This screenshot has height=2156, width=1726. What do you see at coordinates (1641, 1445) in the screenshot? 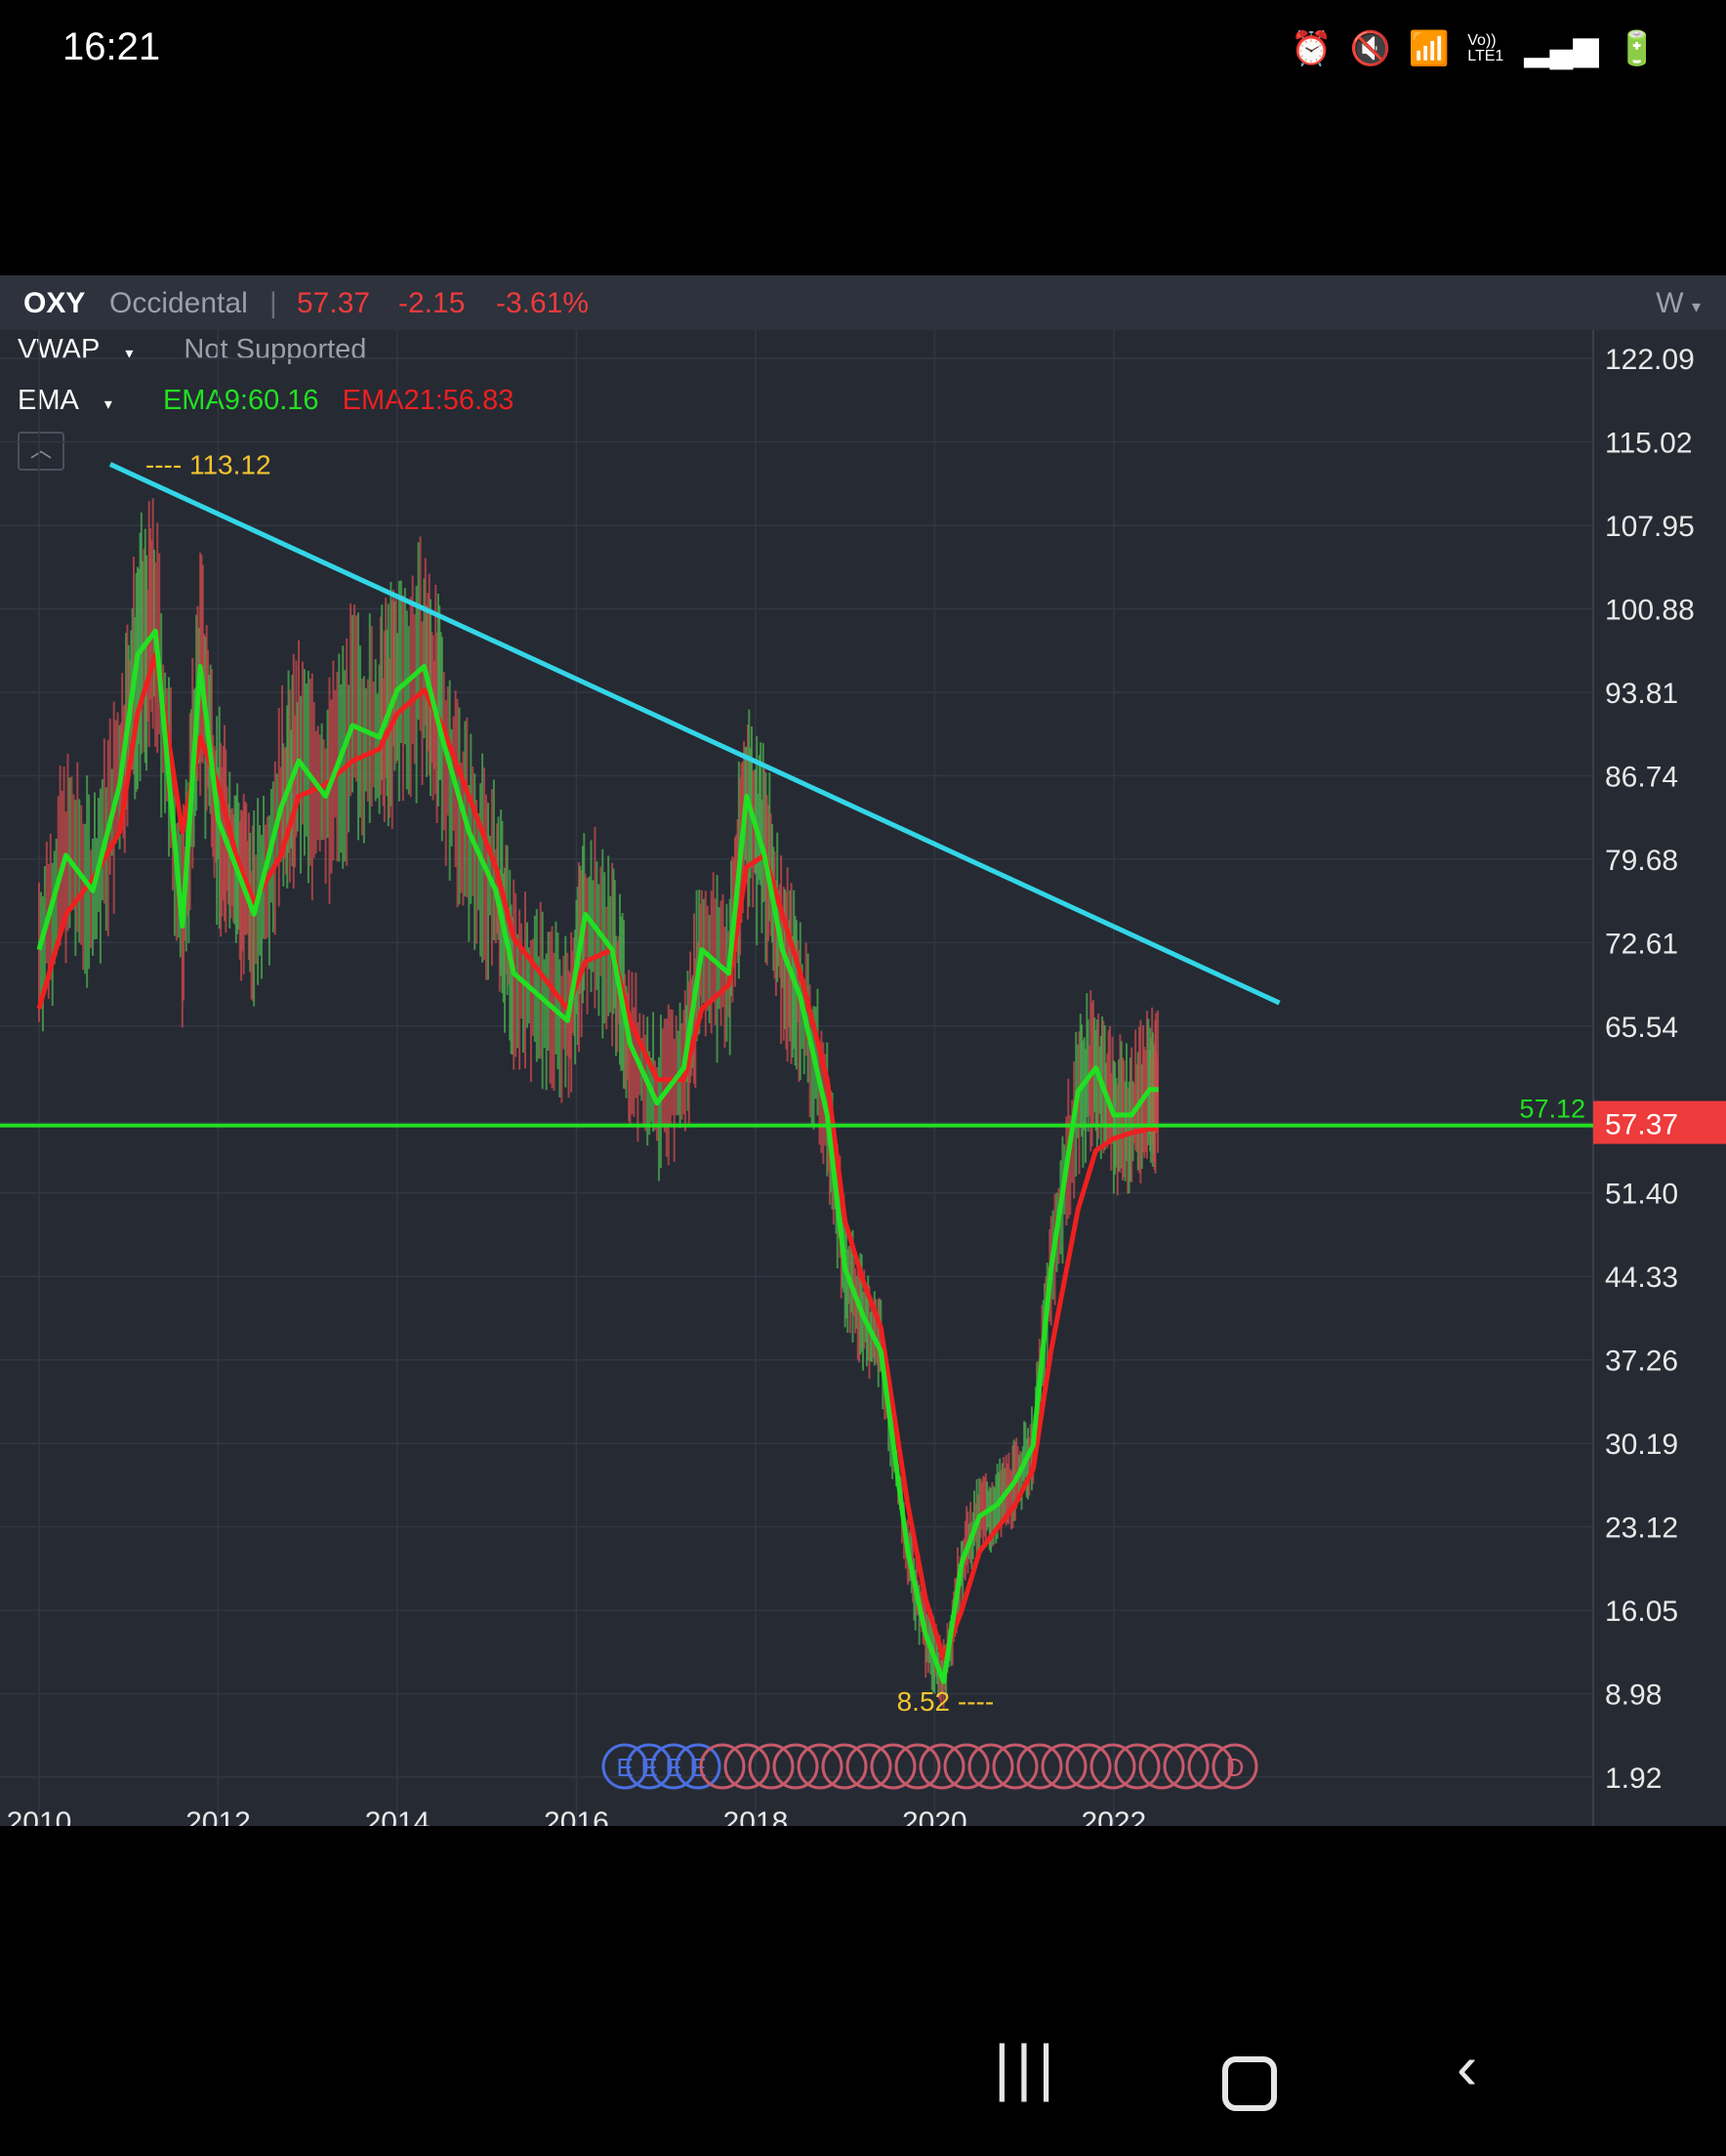
I see `y-tick-label: 30.19` at bounding box center [1641, 1445].